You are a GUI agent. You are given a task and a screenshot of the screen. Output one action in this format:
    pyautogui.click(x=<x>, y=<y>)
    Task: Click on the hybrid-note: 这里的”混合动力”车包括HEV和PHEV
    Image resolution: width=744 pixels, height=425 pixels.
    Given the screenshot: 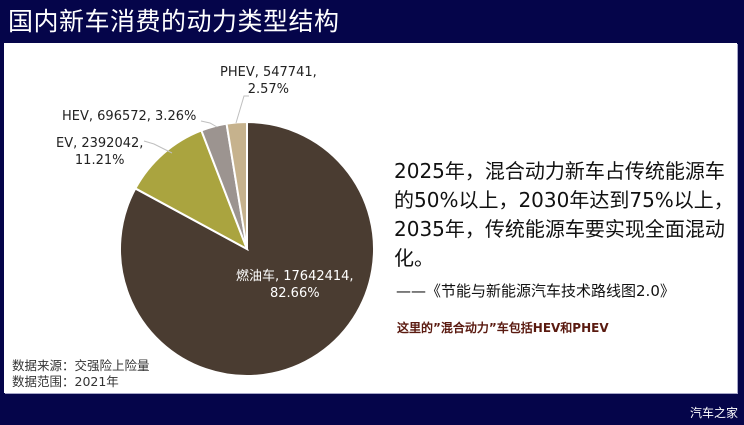 What is the action you would take?
    pyautogui.click(x=503, y=328)
    